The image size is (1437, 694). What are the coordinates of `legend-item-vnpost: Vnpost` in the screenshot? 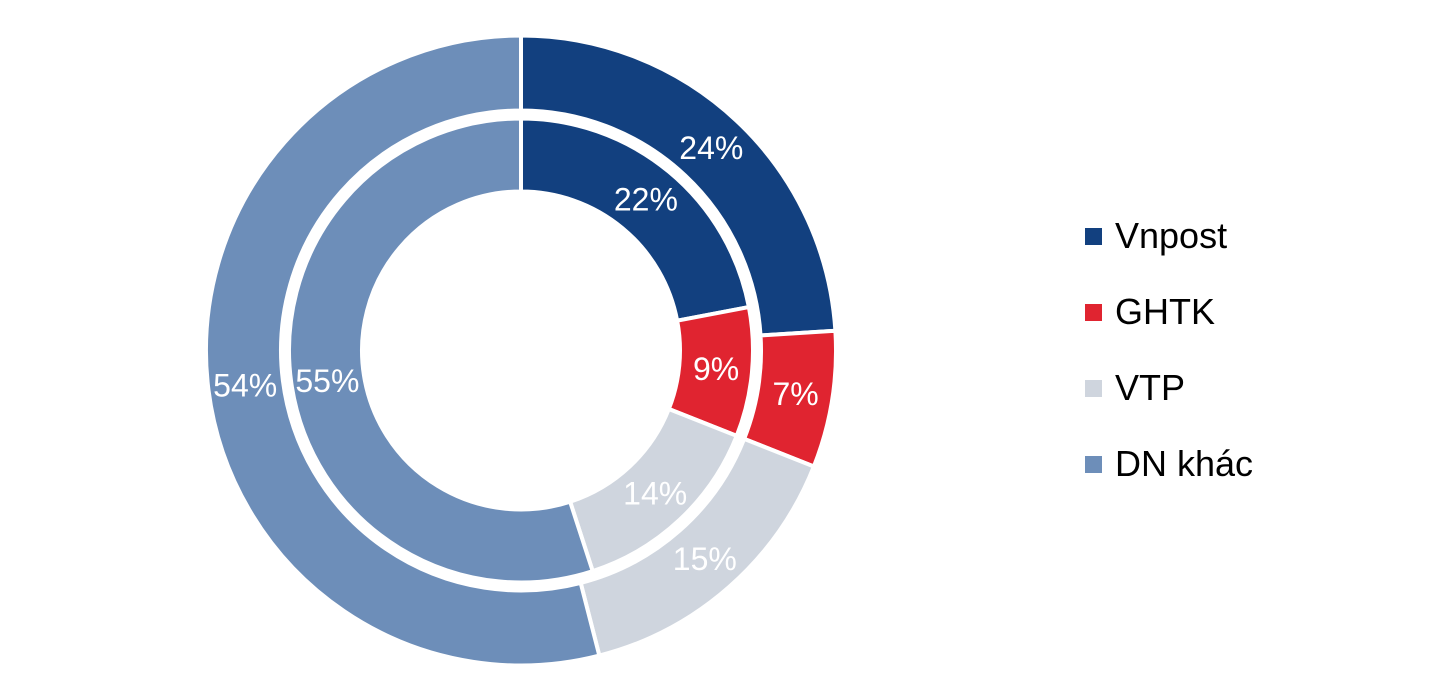 It's located at (1169, 236).